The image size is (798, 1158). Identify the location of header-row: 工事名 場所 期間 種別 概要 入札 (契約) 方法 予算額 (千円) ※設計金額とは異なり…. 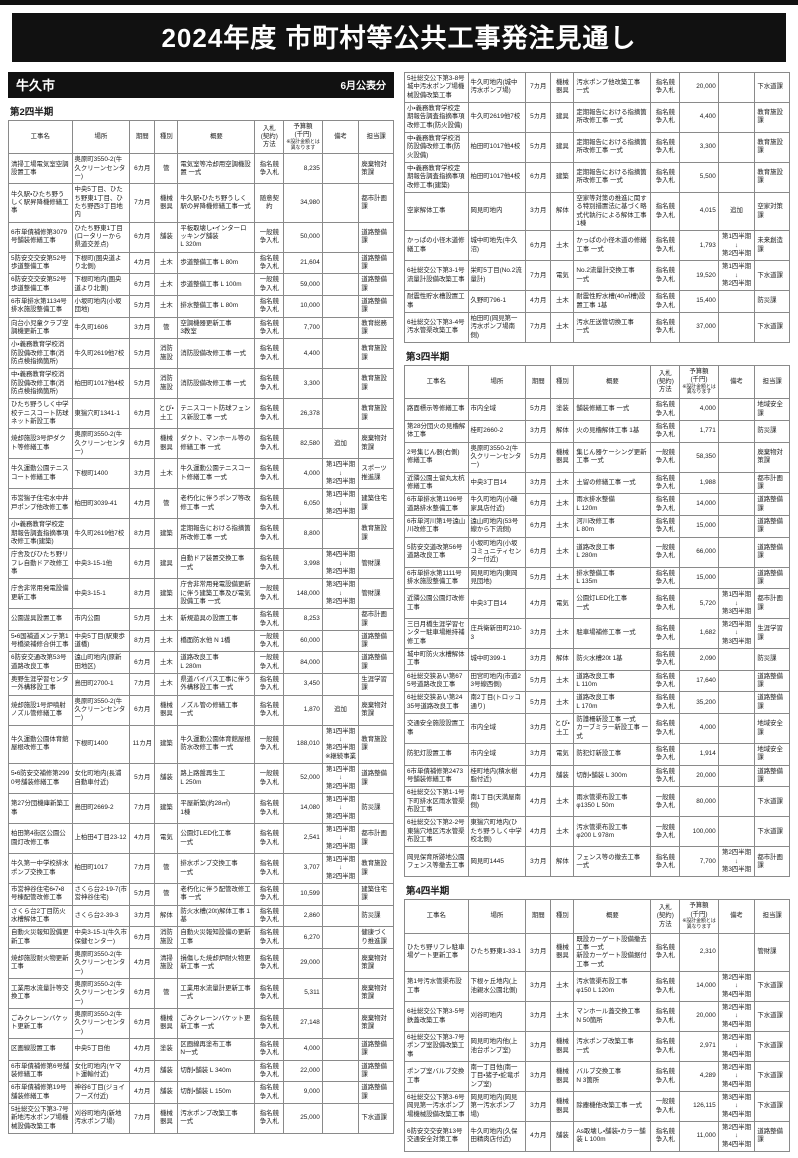
(597, 382).